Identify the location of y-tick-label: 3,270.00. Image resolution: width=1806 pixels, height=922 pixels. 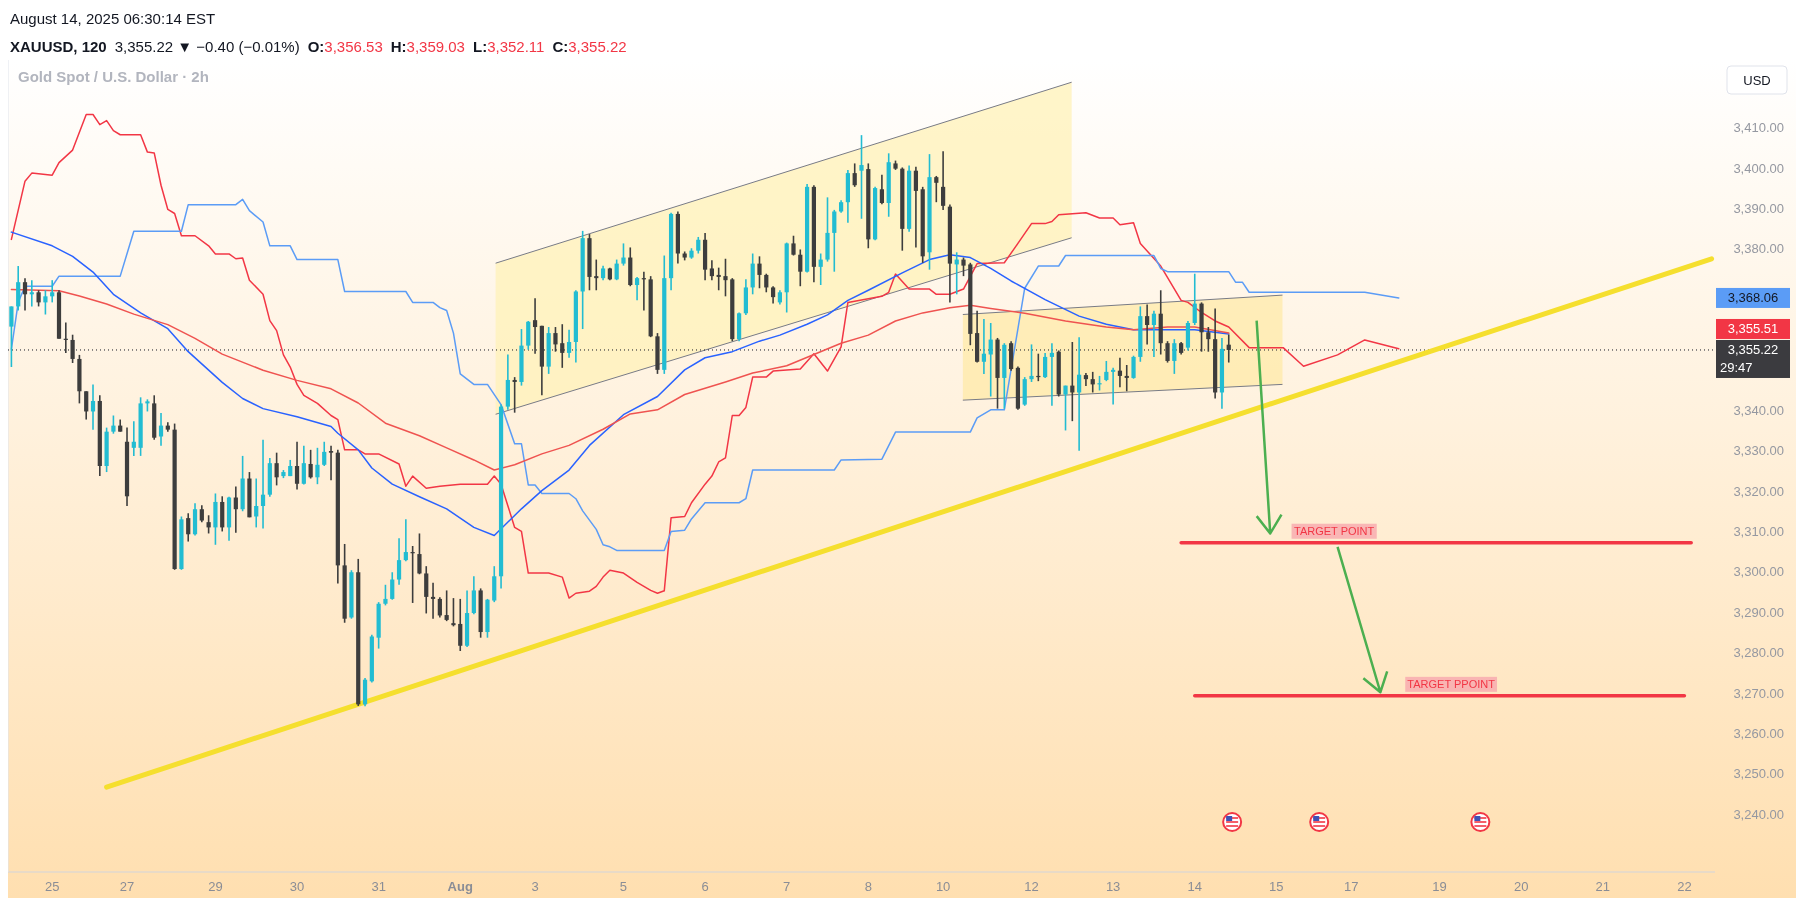
(1758, 693).